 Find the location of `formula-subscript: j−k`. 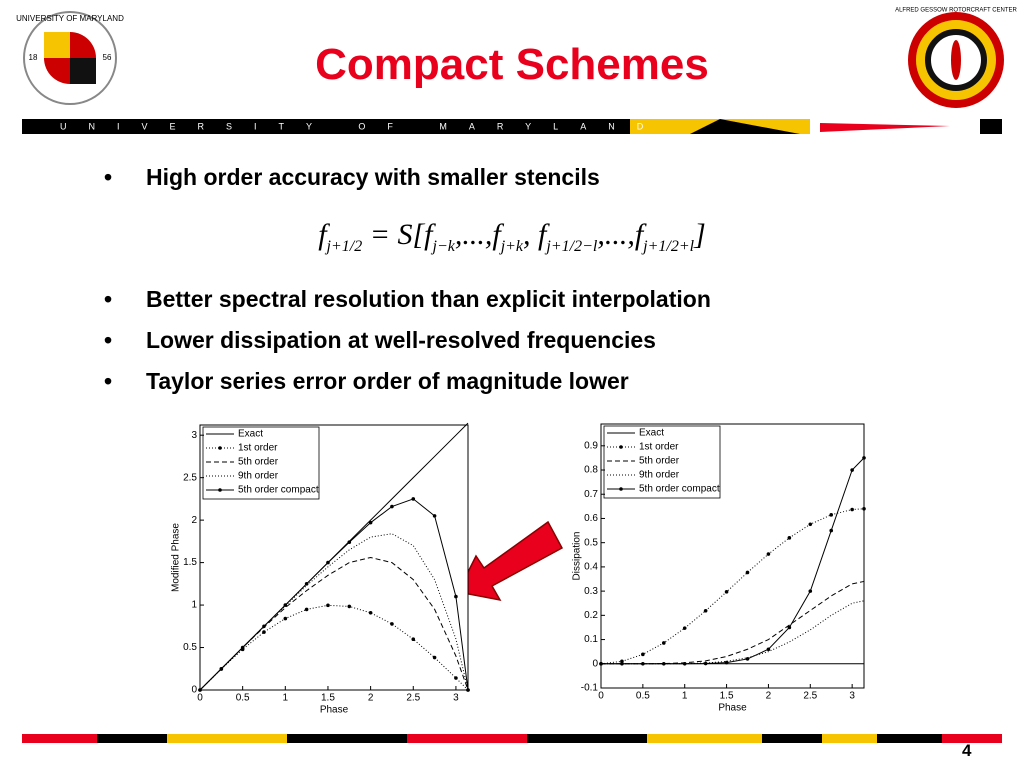

formula-subscript: j−k is located at coordinates (443, 246).